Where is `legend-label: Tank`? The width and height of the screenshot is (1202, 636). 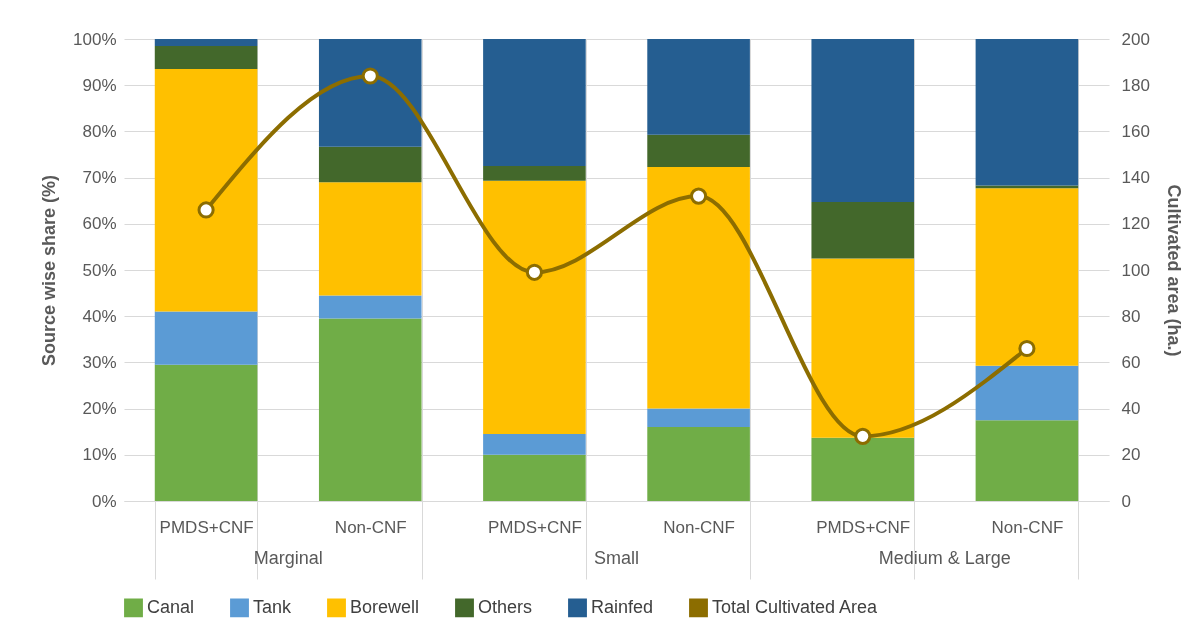
legend-label: Tank is located at coordinates (273, 606).